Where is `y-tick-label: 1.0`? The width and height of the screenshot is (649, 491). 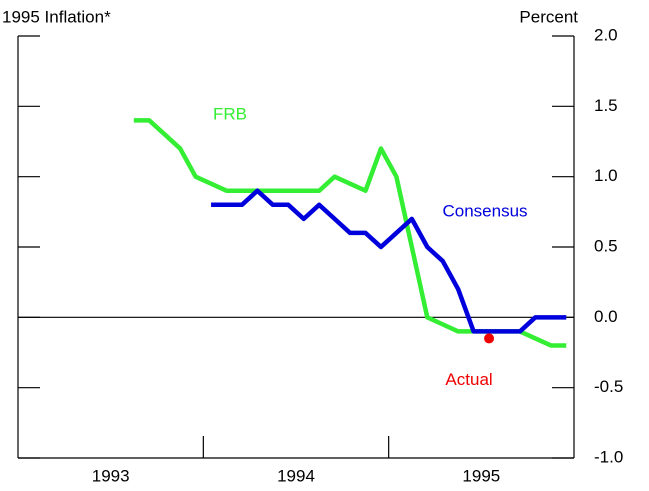 y-tick-label: 1.0 is located at coordinates (606, 175).